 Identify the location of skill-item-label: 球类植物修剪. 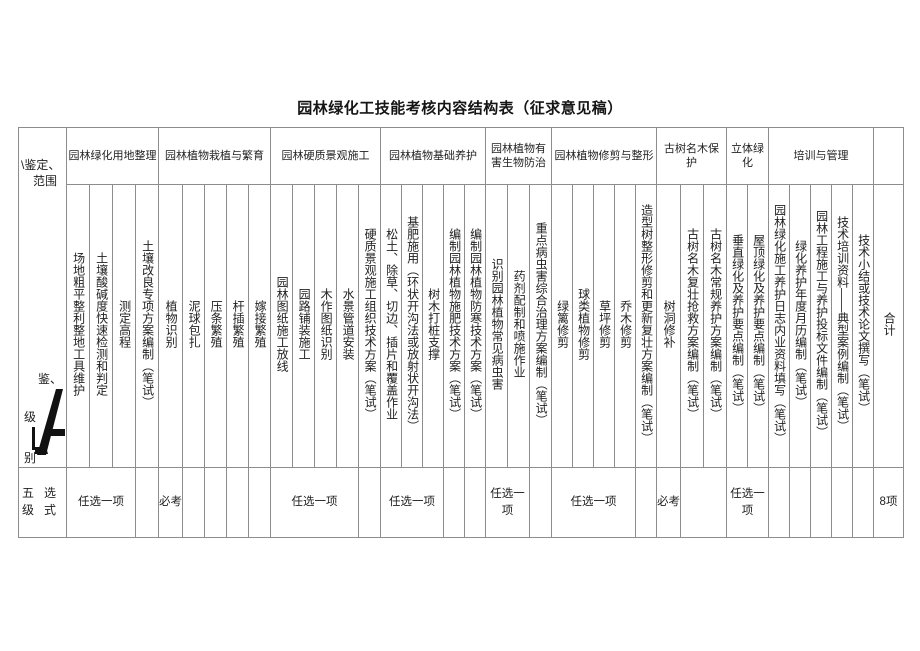
(583, 323).